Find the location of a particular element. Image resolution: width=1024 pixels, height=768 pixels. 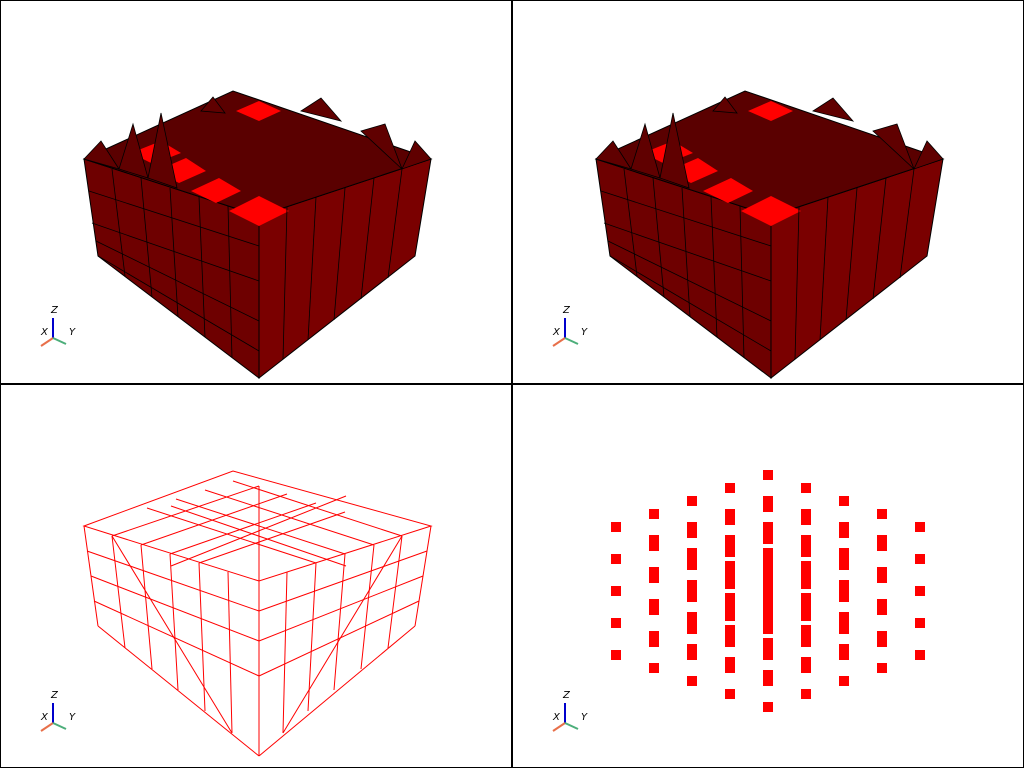

mesh-points is located at coordinates (768, 591).